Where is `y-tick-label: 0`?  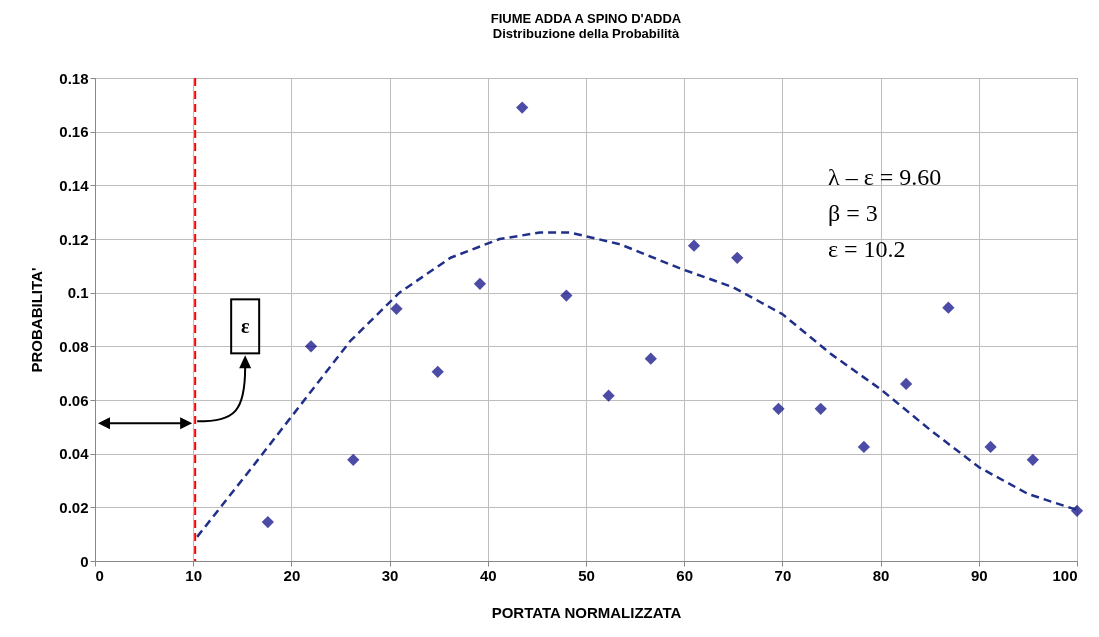
y-tick-label: 0 is located at coordinates (84, 561).